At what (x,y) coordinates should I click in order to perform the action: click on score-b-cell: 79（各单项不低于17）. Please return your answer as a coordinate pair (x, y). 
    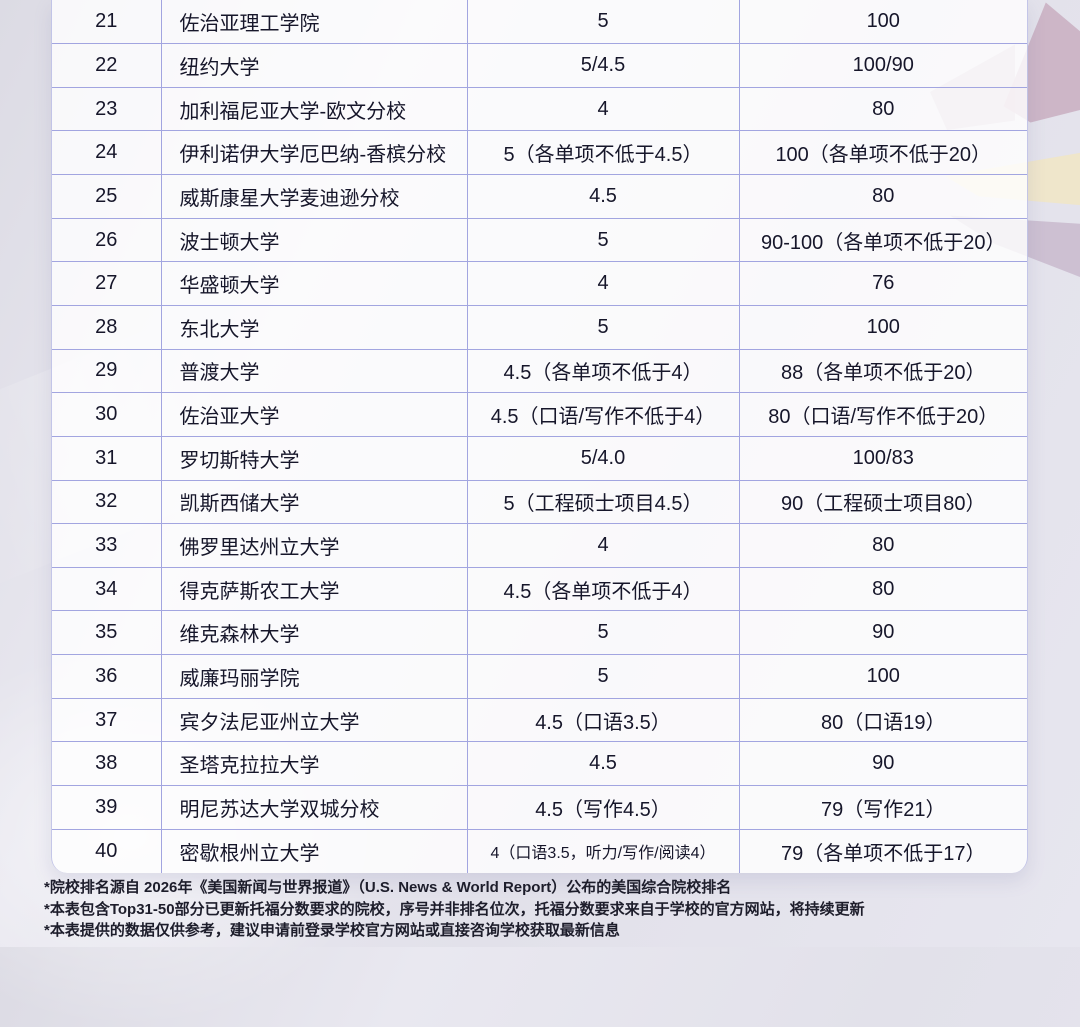
    Looking at the image, I should click on (882, 850).